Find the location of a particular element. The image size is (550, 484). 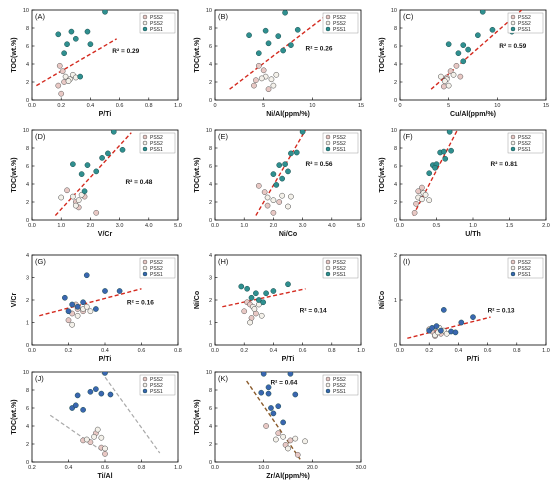

panel-label: (C) is located at coordinates (408, 16).